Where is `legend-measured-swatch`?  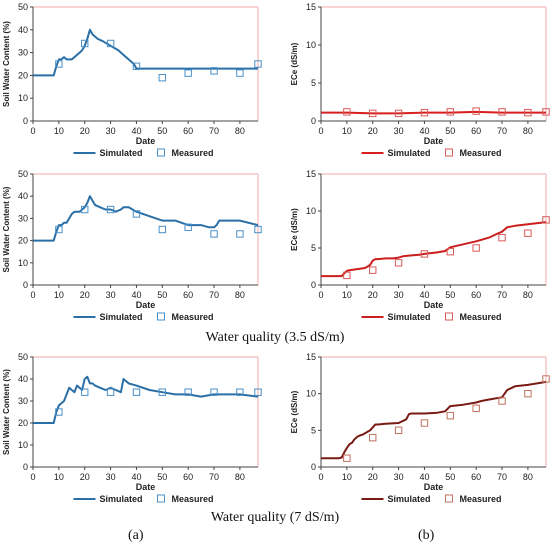 legend-measured-swatch is located at coordinates (161, 152).